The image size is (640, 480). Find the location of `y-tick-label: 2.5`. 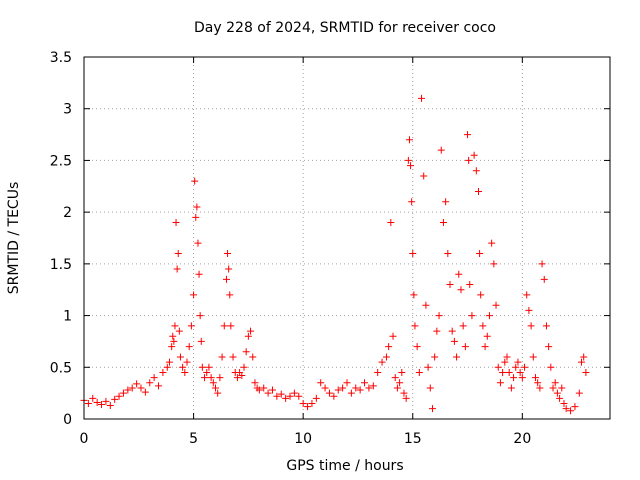

y-tick-label: 2.5 is located at coordinates (61, 161).